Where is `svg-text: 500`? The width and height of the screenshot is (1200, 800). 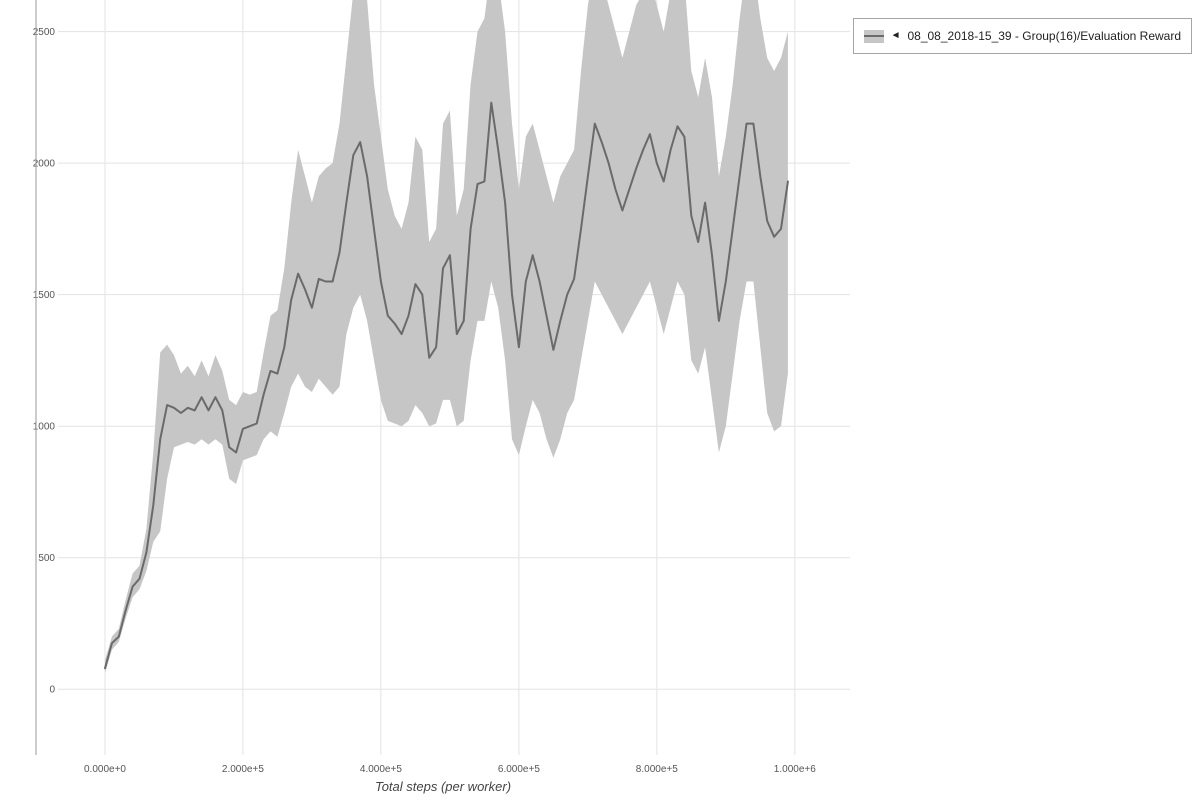
svg-text: 500 is located at coordinates (46, 558).